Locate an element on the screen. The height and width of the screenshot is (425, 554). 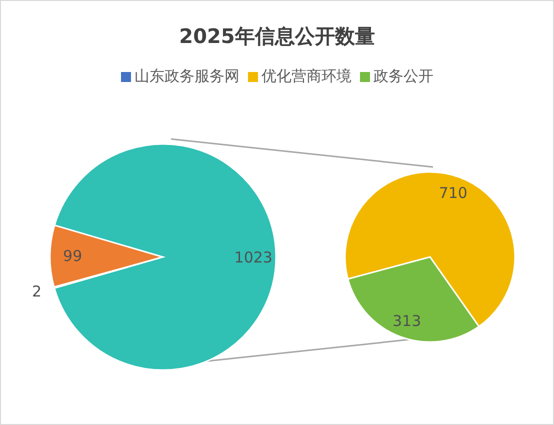
legend-label: 山东政务服务网 is located at coordinates (187, 76).